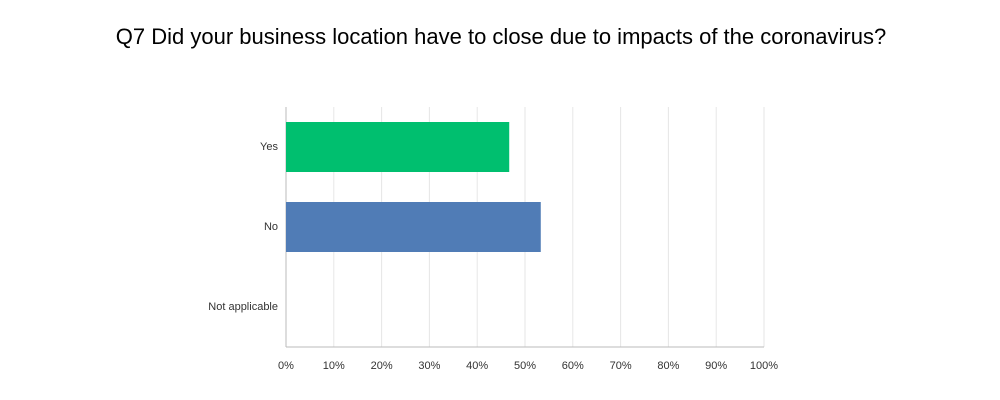  Describe the element at coordinates (668, 366) in the screenshot. I see `x-tick-label: 80%` at that location.